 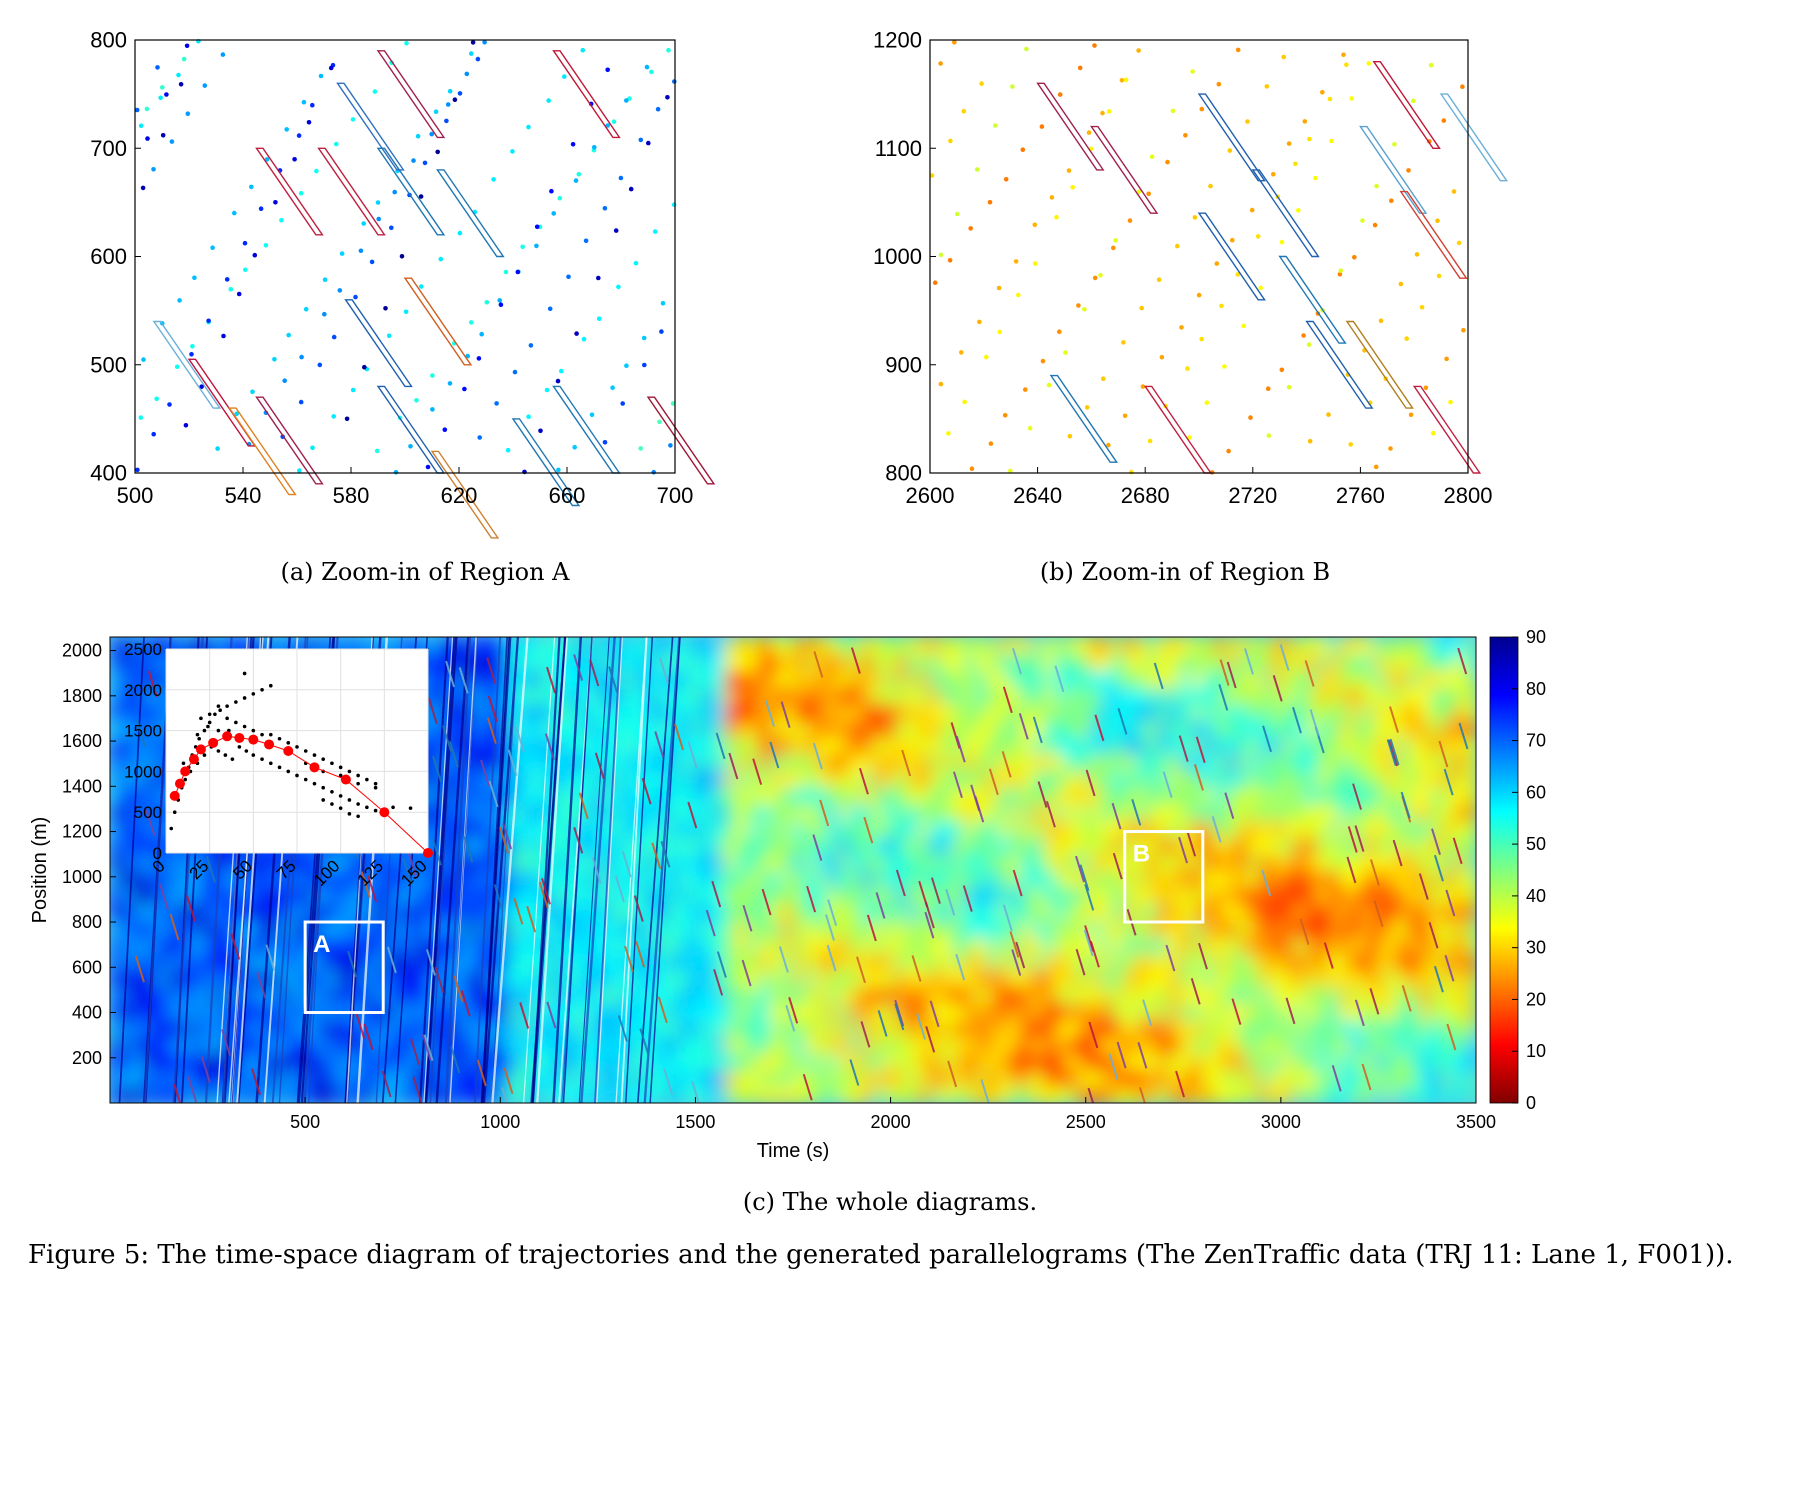 I want to click on panel-c-ytick-label: 400, so click(x=87, y=1013).